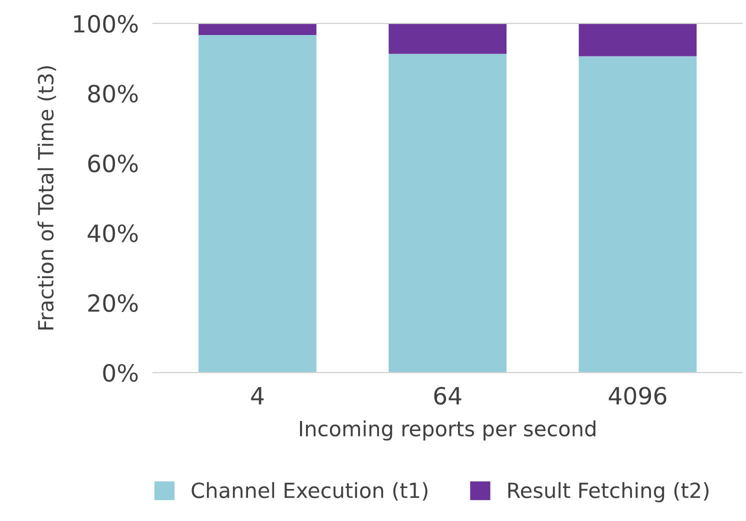 The height and width of the screenshot is (521, 746). I want to click on x-tick-label: 64, so click(448, 395).